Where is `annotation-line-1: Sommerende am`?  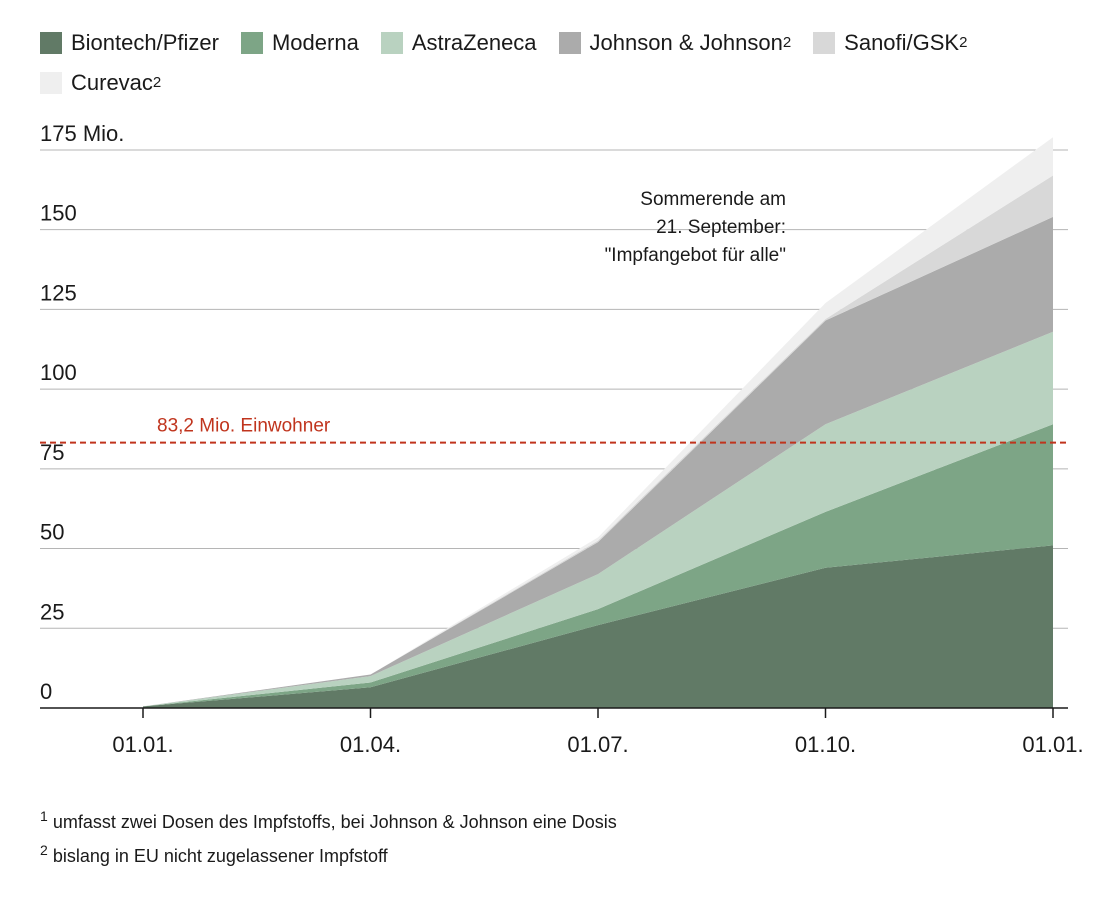 annotation-line-1: Sommerende am is located at coordinates (713, 199).